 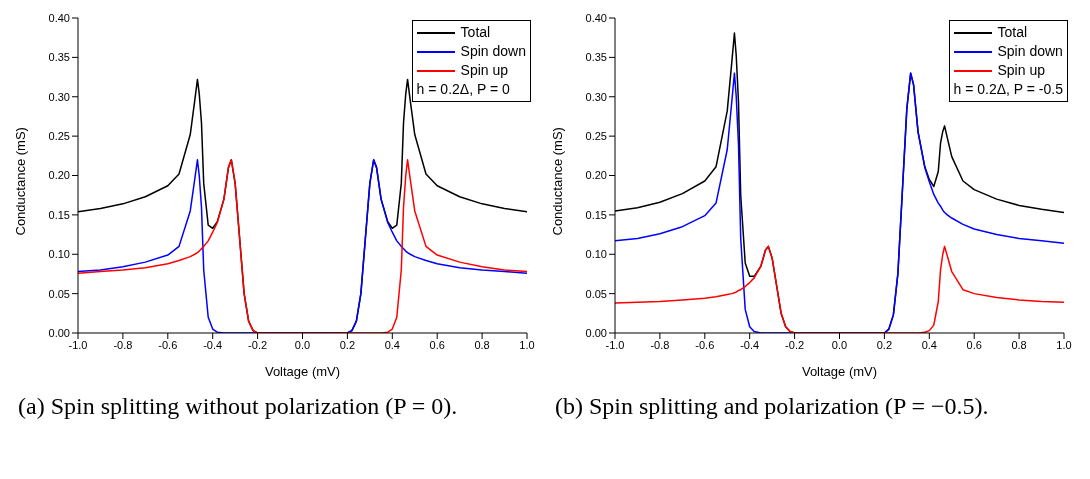 I want to click on annotation: h = 0.2Δ, P = 0, so click(x=463, y=89).